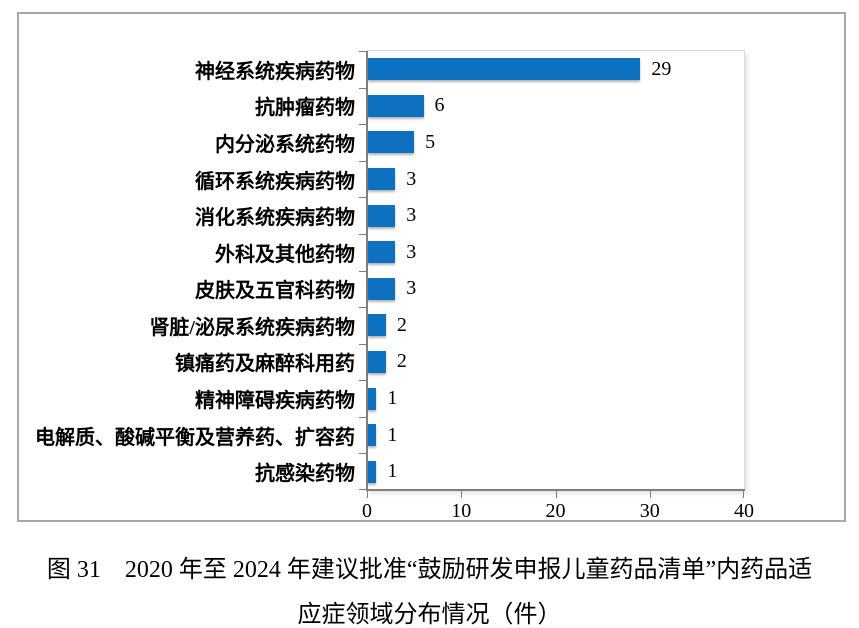  What do you see at coordinates (555, 490) in the screenshot?
I see `x-axis-line` at bounding box center [555, 490].